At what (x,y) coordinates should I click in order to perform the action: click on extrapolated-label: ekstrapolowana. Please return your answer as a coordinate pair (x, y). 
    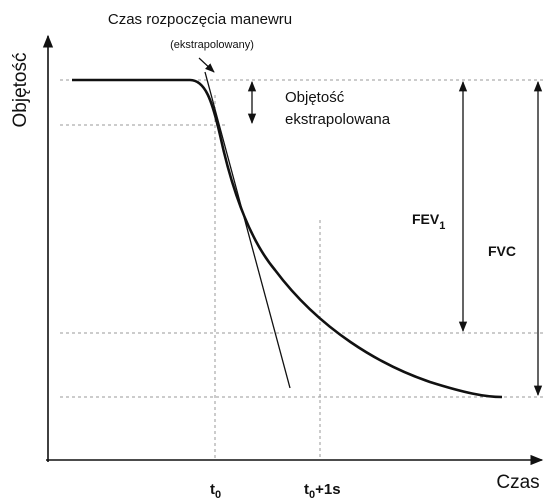
    Looking at the image, I should click on (338, 119).